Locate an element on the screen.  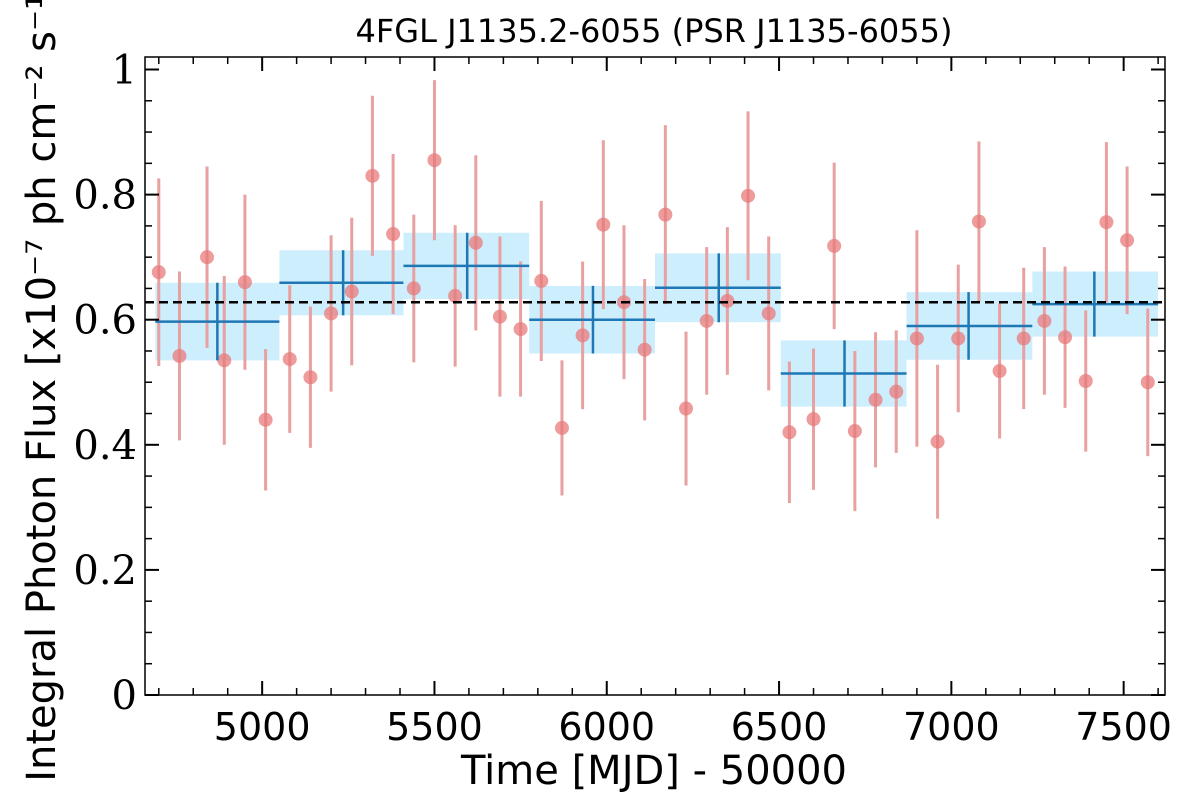
x-tick-label: 7000 is located at coordinates (951, 727).